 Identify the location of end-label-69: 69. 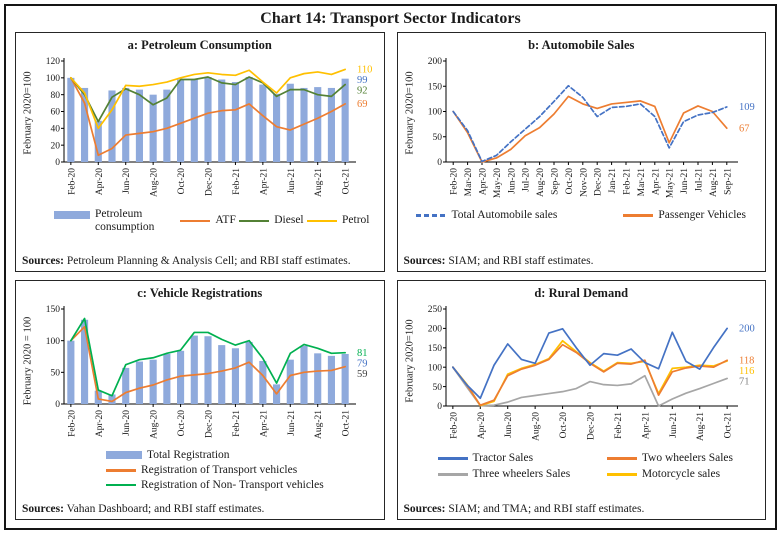
(362, 104).